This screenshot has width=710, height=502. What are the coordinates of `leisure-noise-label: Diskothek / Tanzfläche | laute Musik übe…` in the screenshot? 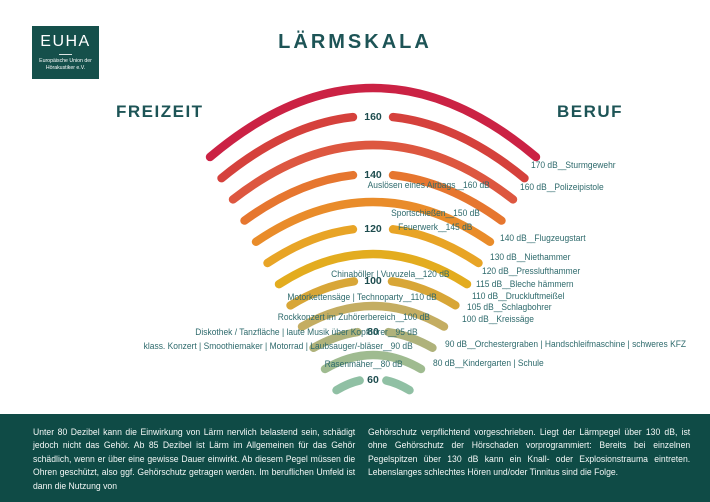 It's located at (306, 332).